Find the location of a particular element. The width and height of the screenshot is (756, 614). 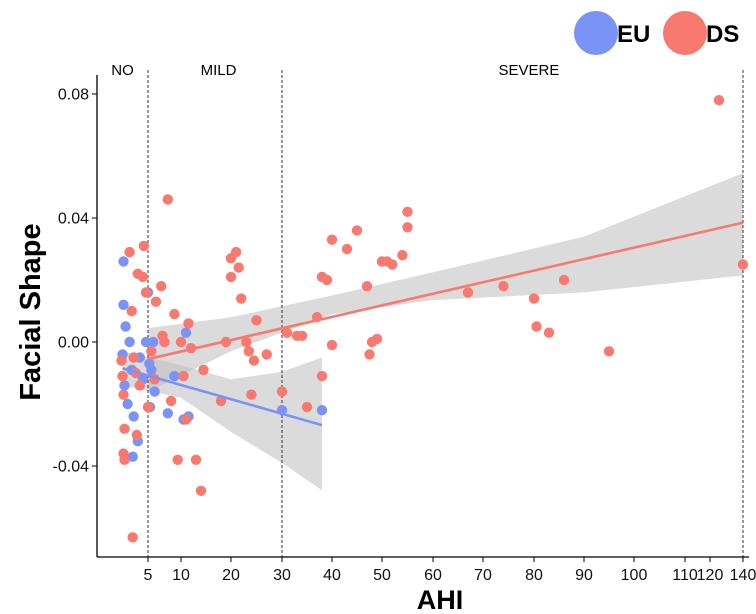

fit-line-eu is located at coordinates (222, 397).